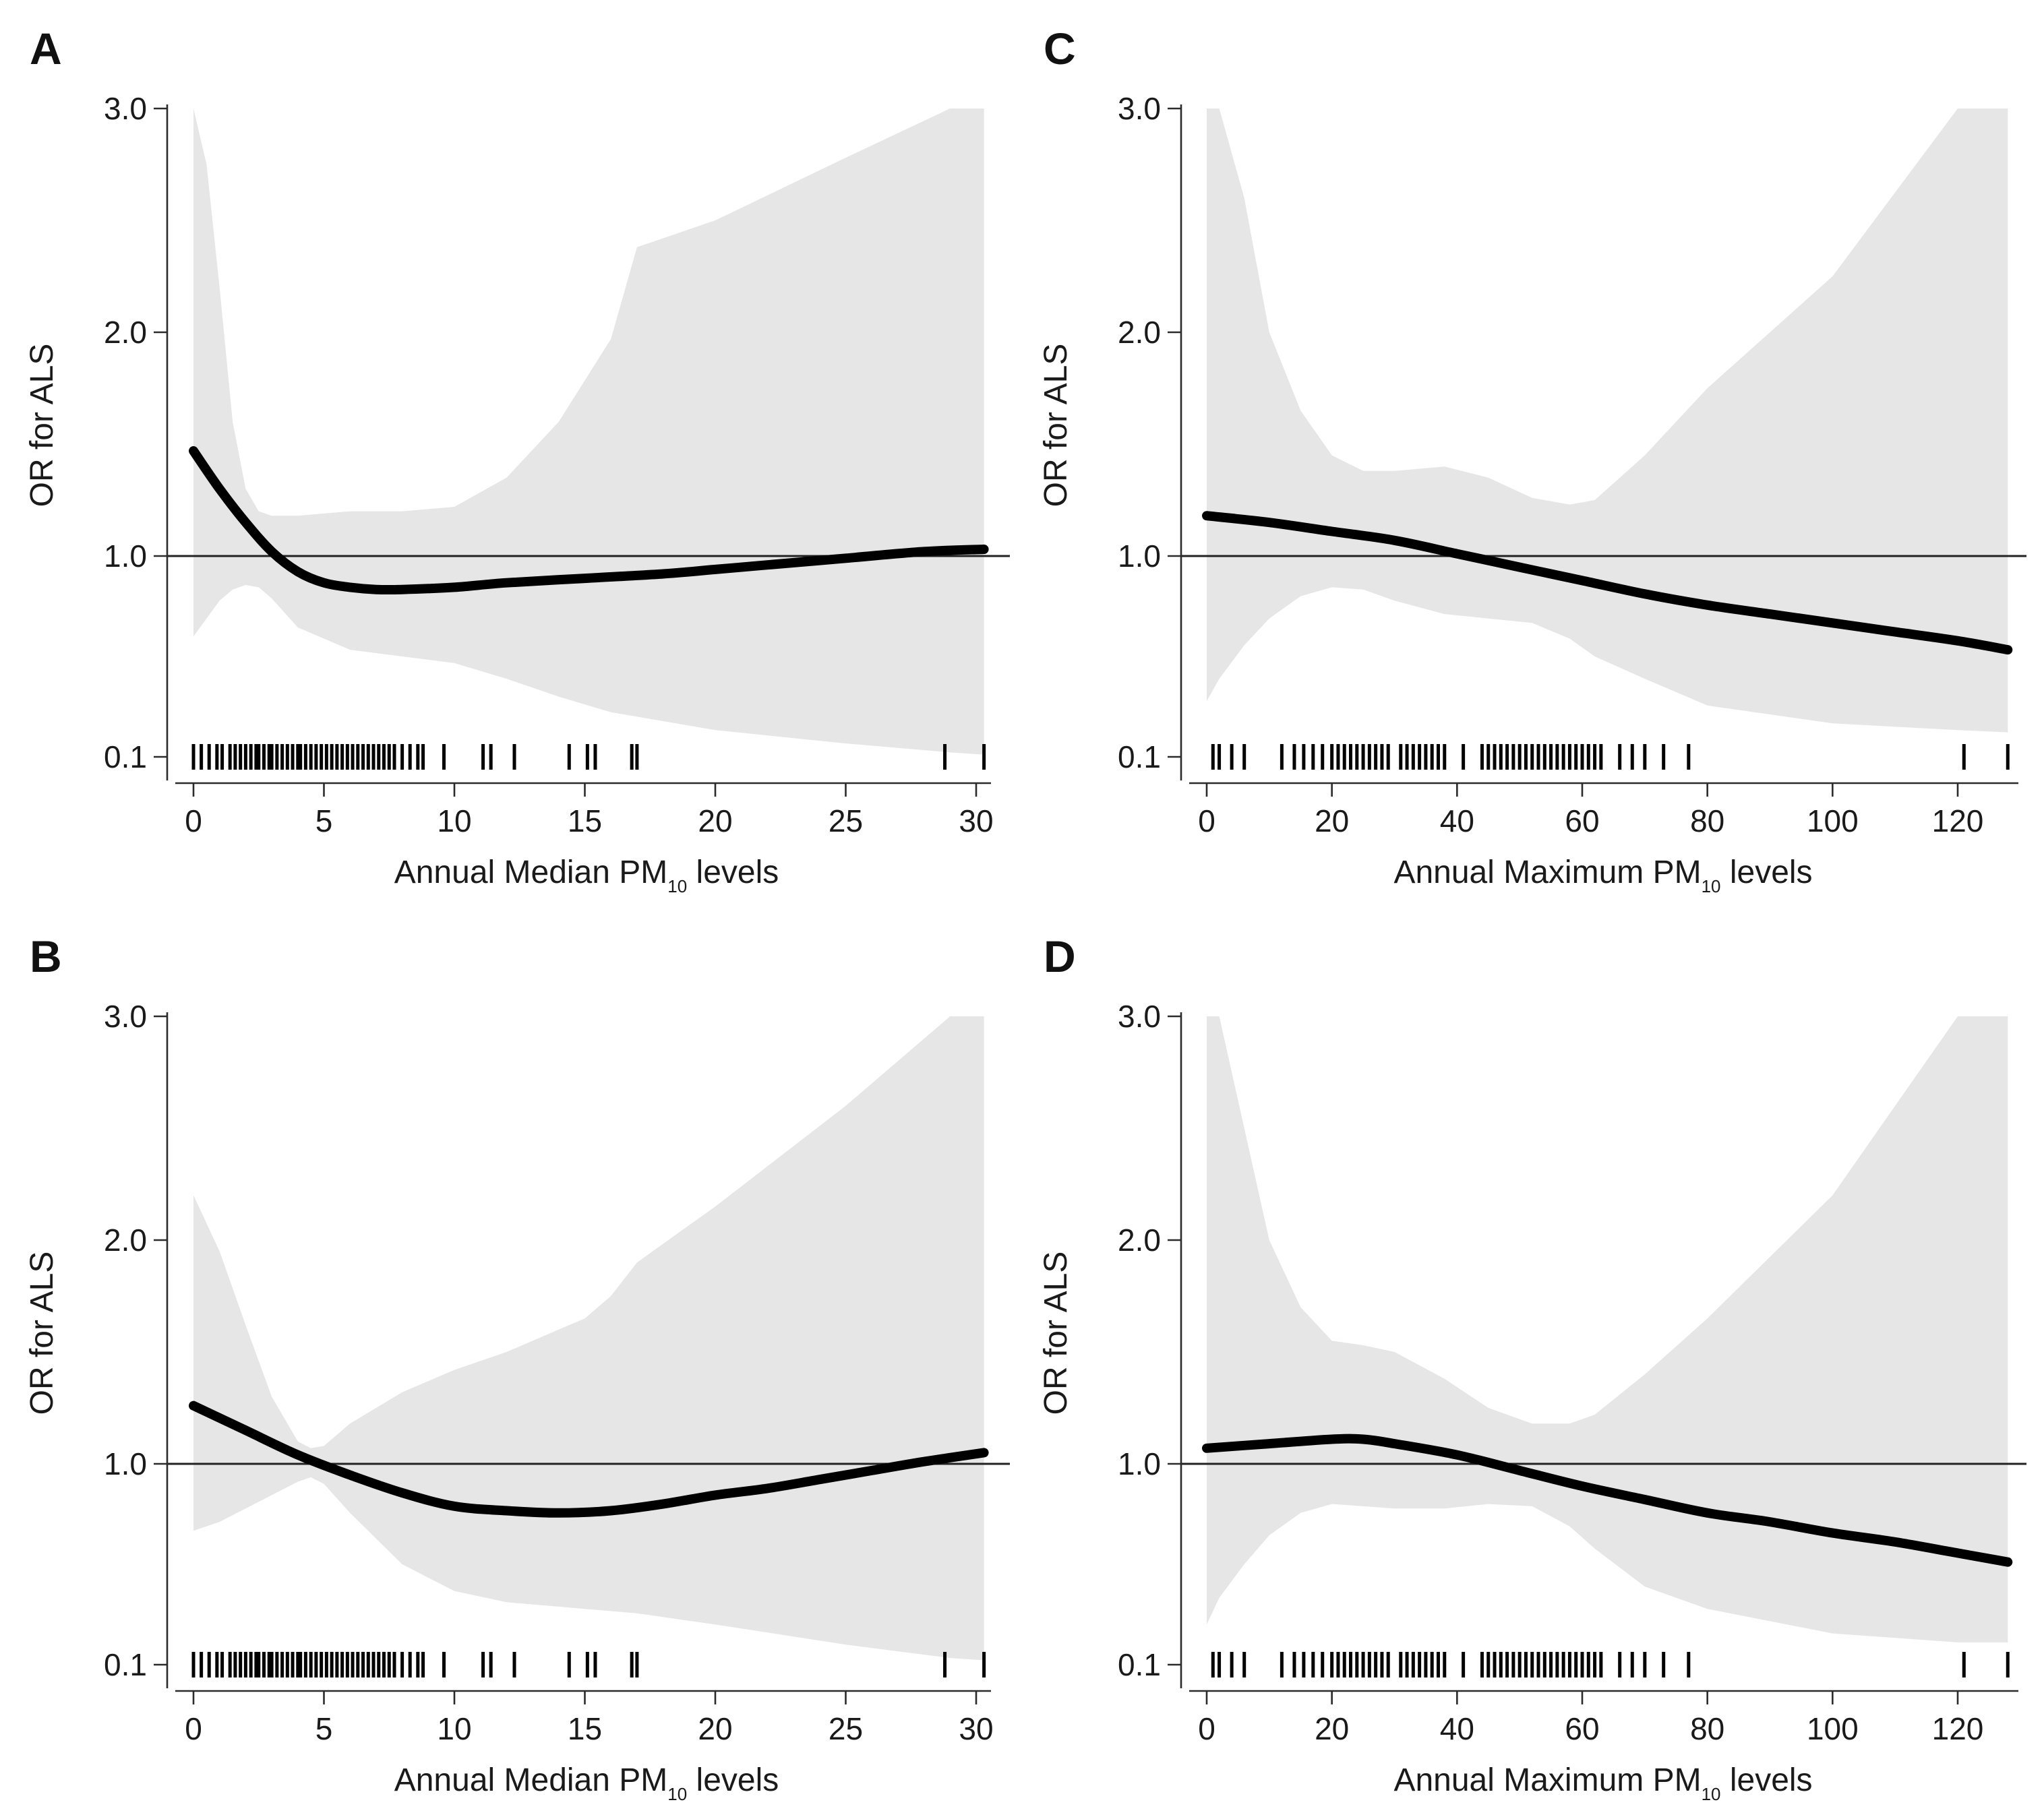  What do you see at coordinates (46, 48) in the screenshot?
I see `panel-letter: A` at bounding box center [46, 48].